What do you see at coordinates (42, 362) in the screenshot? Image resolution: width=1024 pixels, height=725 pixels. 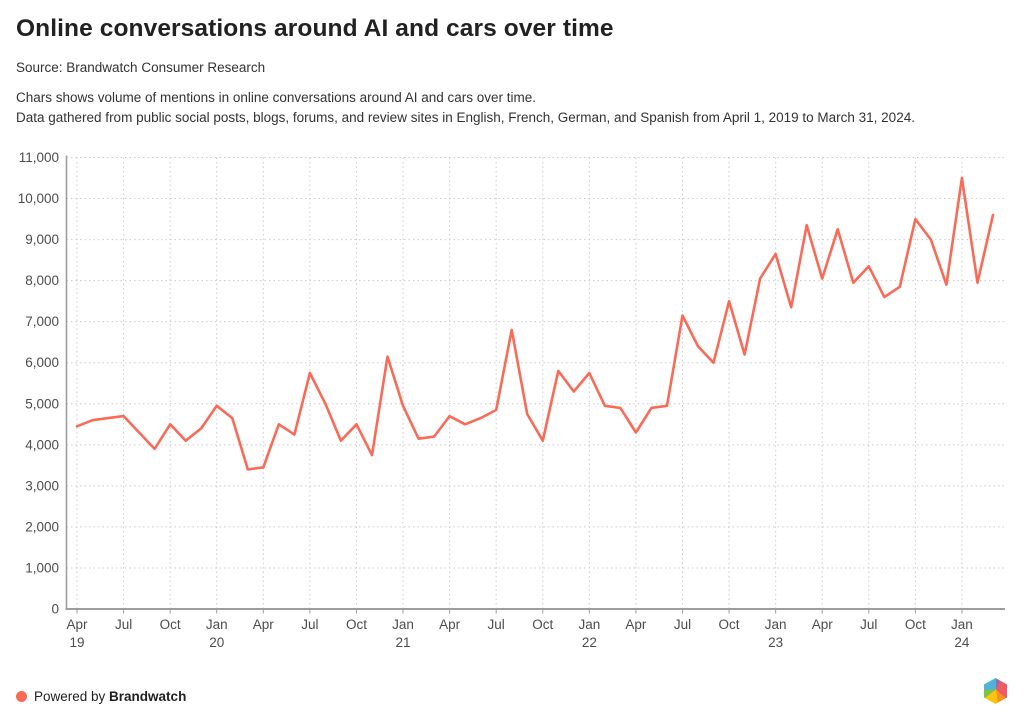 I see `svg-text: 6,000` at bounding box center [42, 362].